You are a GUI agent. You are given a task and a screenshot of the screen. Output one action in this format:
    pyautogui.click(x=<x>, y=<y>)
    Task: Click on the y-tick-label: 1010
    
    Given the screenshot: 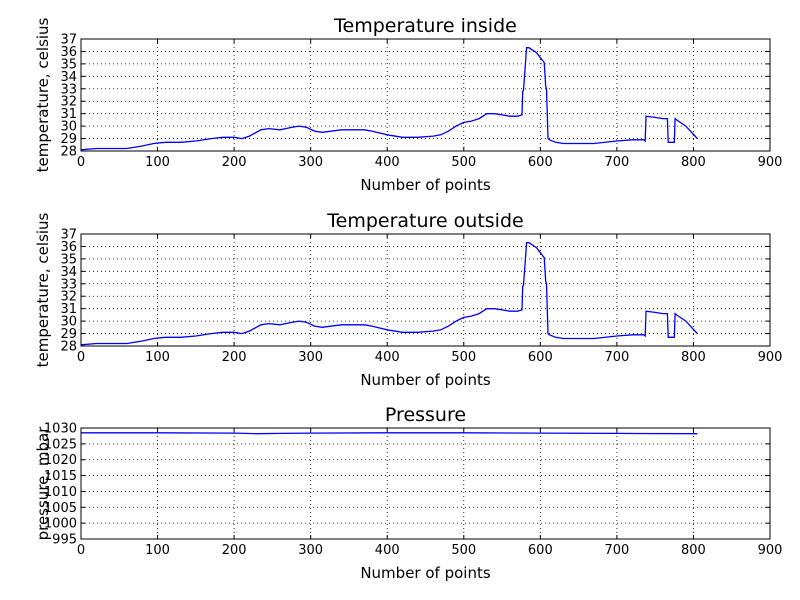 What is the action you would take?
    pyautogui.click(x=60, y=492)
    